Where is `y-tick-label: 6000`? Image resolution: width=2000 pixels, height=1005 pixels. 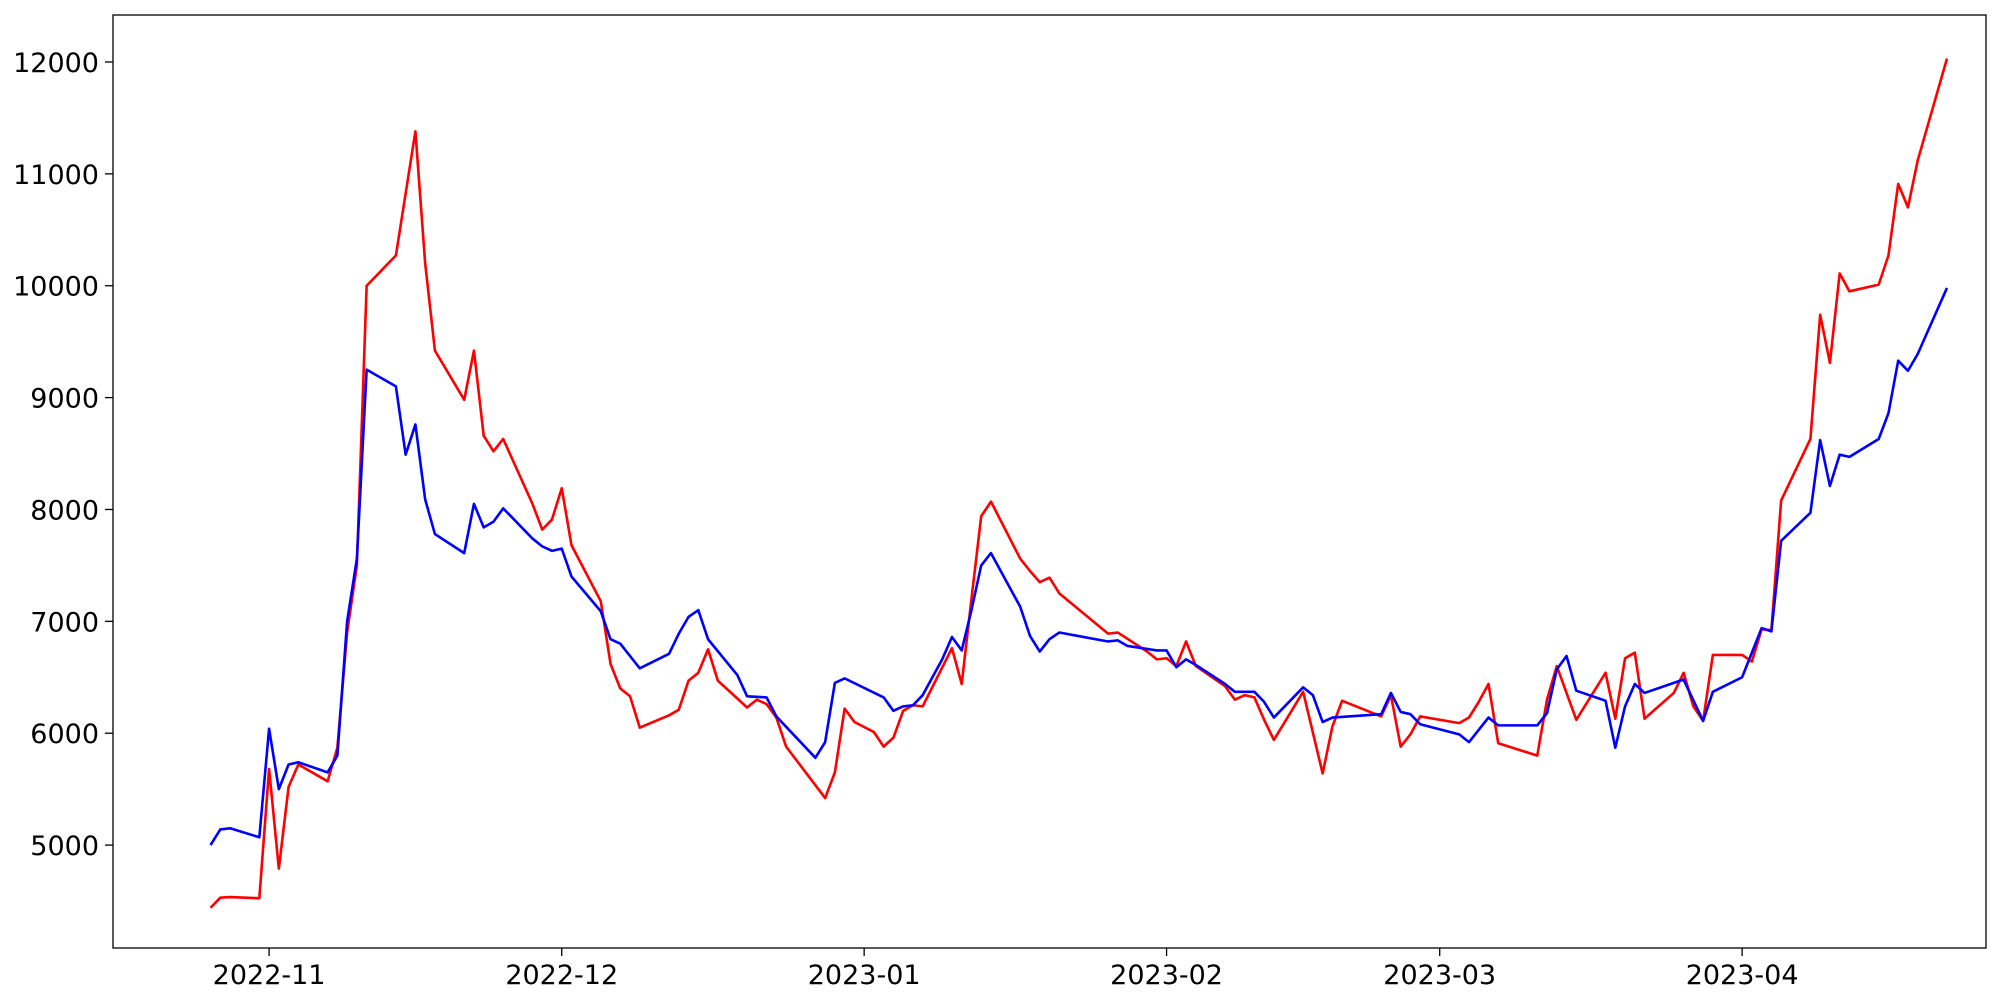 y-tick-label: 6000 is located at coordinates (64, 734).